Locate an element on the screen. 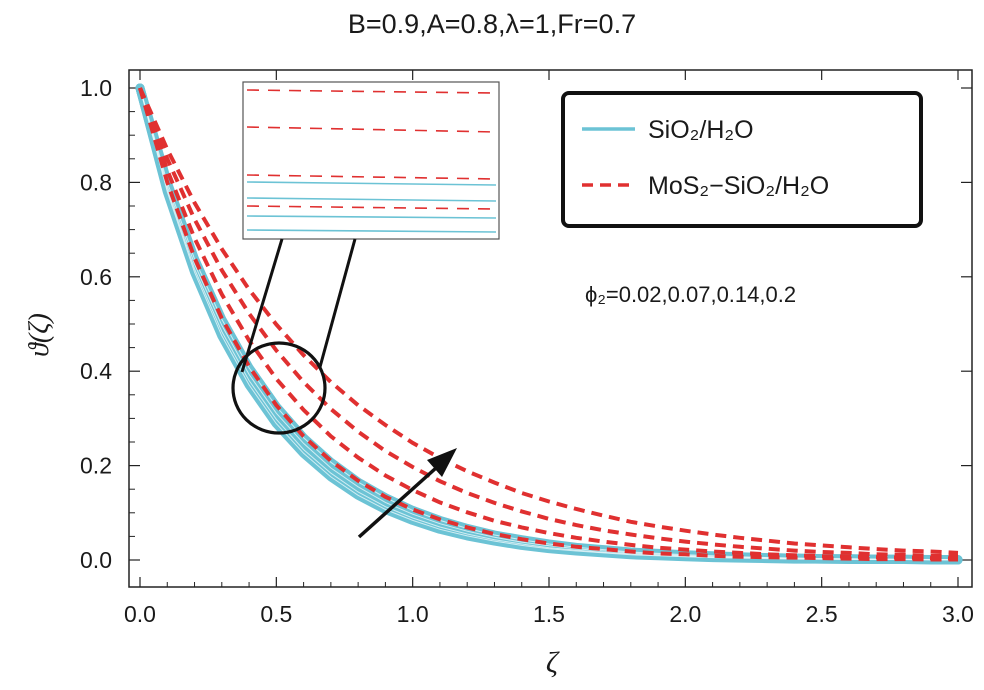 The height and width of the screenshot is (690, 984). legend: SiO₂/H₂O MoS₂−SiO₂/H₂O is located at coordinates (742, 159).